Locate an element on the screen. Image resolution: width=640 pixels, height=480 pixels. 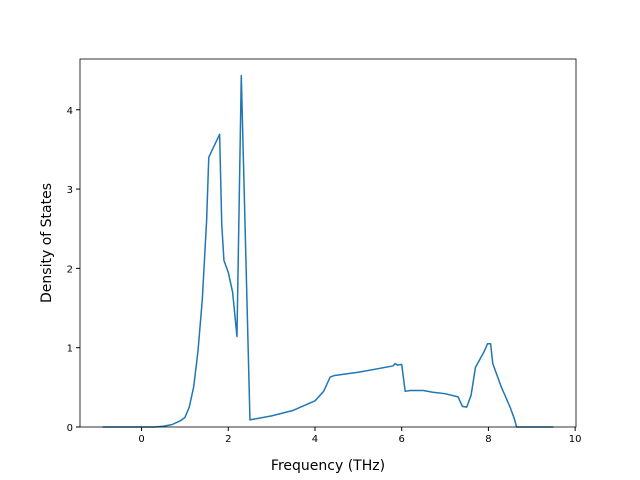
y-tick-label: 4 is located at coordinates (70, 111).